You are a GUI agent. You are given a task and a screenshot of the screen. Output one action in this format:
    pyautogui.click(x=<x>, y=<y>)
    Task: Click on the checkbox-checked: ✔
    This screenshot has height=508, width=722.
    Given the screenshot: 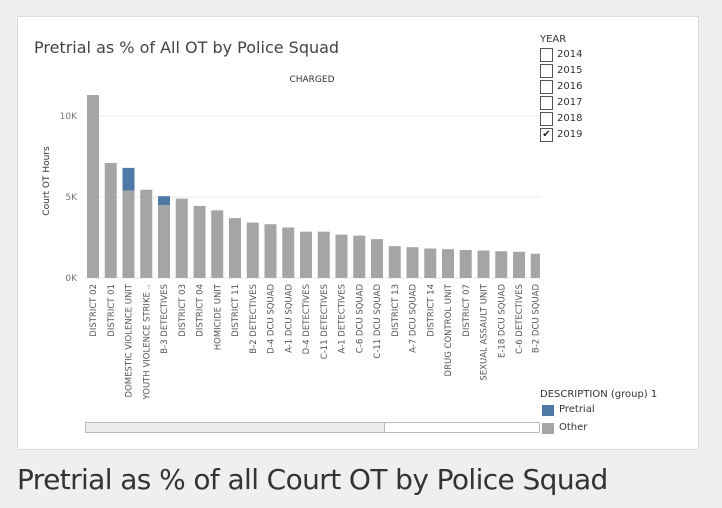 What is the action you would take?
    pyautogui.click(x=546, y=135)
    